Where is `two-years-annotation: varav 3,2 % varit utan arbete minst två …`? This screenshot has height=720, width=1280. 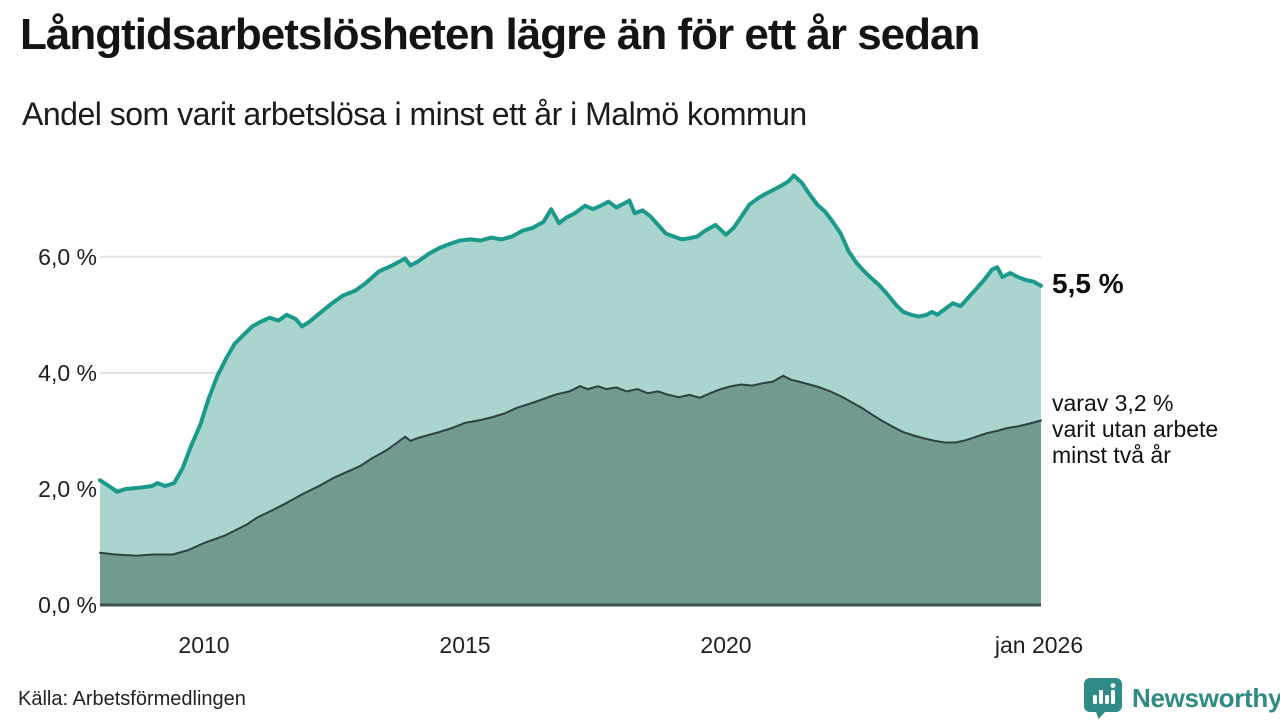
two-years-annotation: varav 3,2 % varit utan arbete minst två … is located at coordinates (1135, 429).